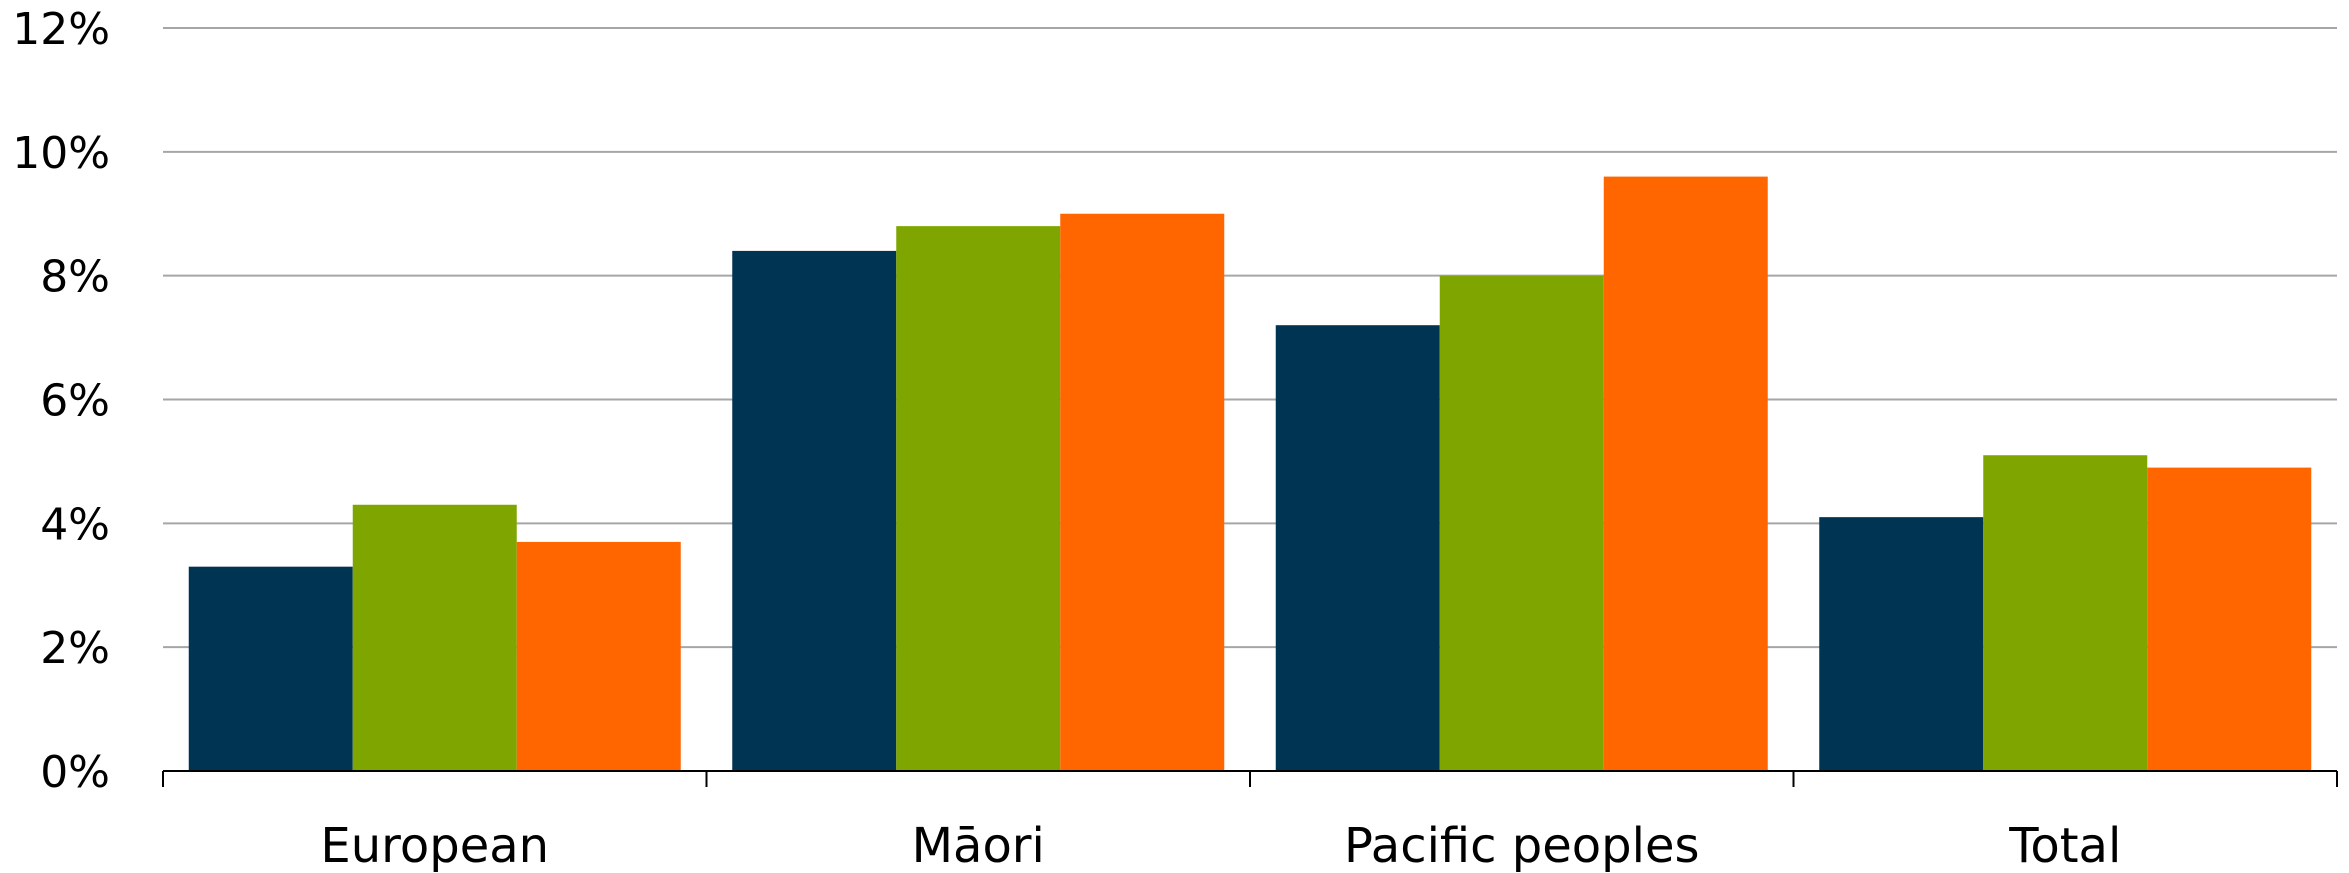  I want to click on y-tick-label: 10%, so click(61, 153).